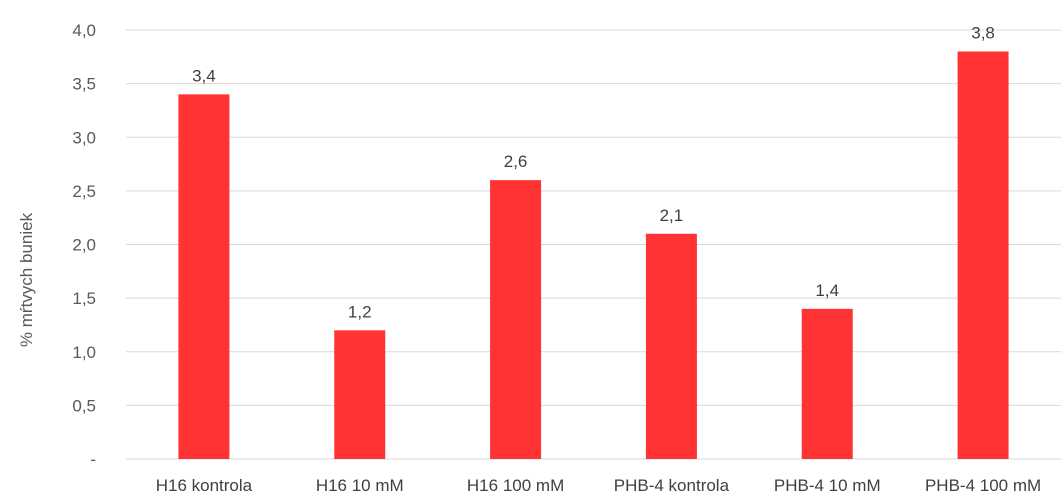  I want to click on x-category-label: H16 kontrola, so click(204, 485).